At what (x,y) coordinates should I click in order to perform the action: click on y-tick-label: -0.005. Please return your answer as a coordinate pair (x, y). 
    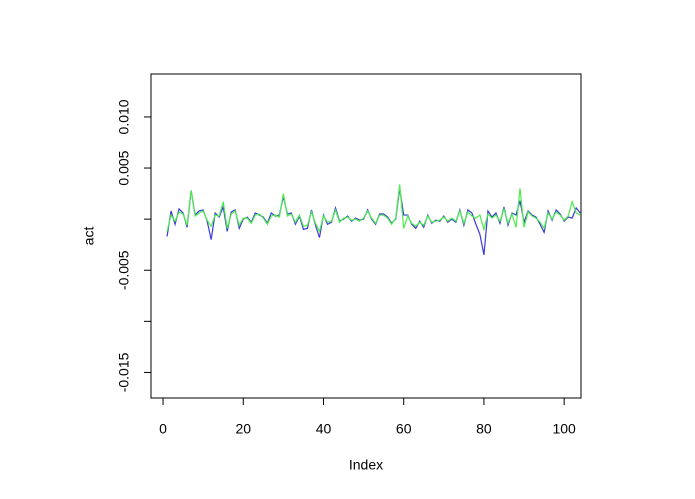
    Looking at the image, I should click on (124, 270).